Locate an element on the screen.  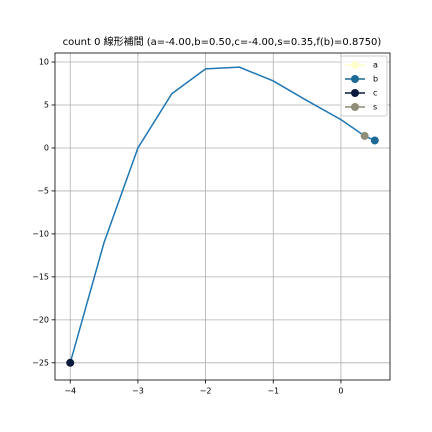
y-tick-label: −10 is located at coordinates (40, 233).